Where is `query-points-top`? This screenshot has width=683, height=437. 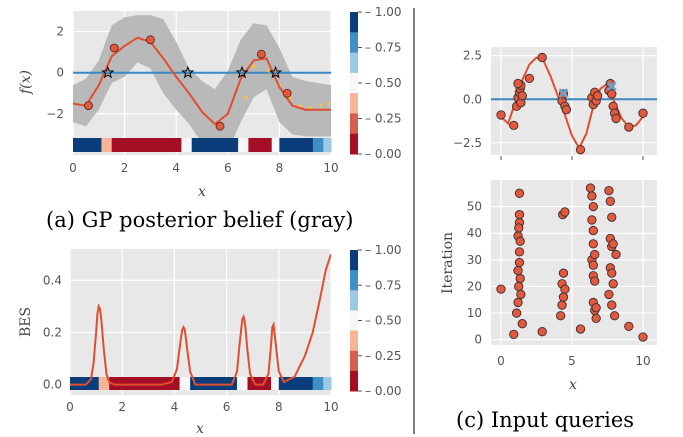 query-points-top is located at coordinates (572, 103).